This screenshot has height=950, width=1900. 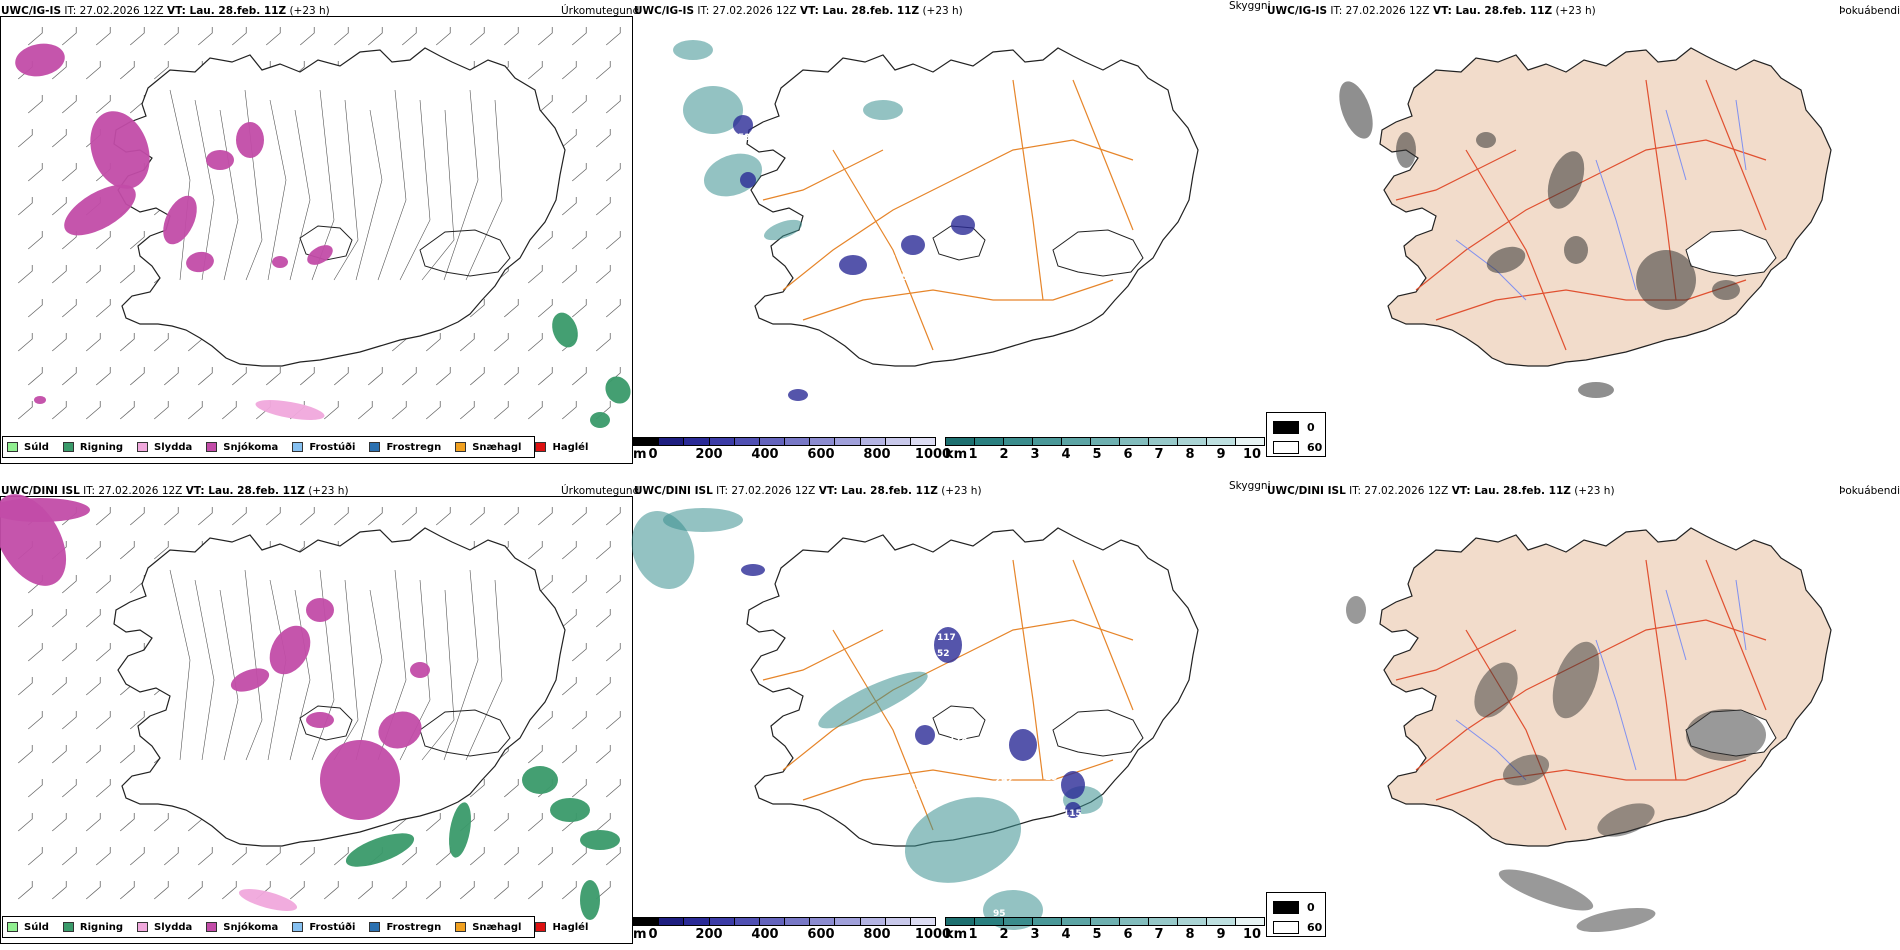 I want to click on colorbar-tick: 5, so click(x=1097, y=934).